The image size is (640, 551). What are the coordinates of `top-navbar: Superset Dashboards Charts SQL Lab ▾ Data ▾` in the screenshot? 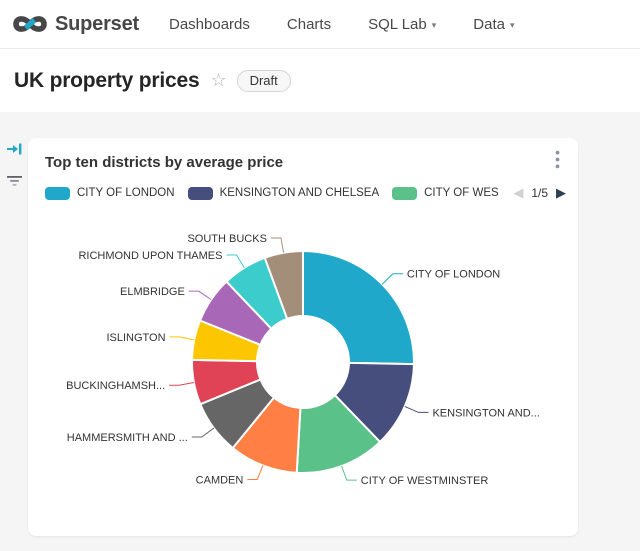 It's located at (320, 24).